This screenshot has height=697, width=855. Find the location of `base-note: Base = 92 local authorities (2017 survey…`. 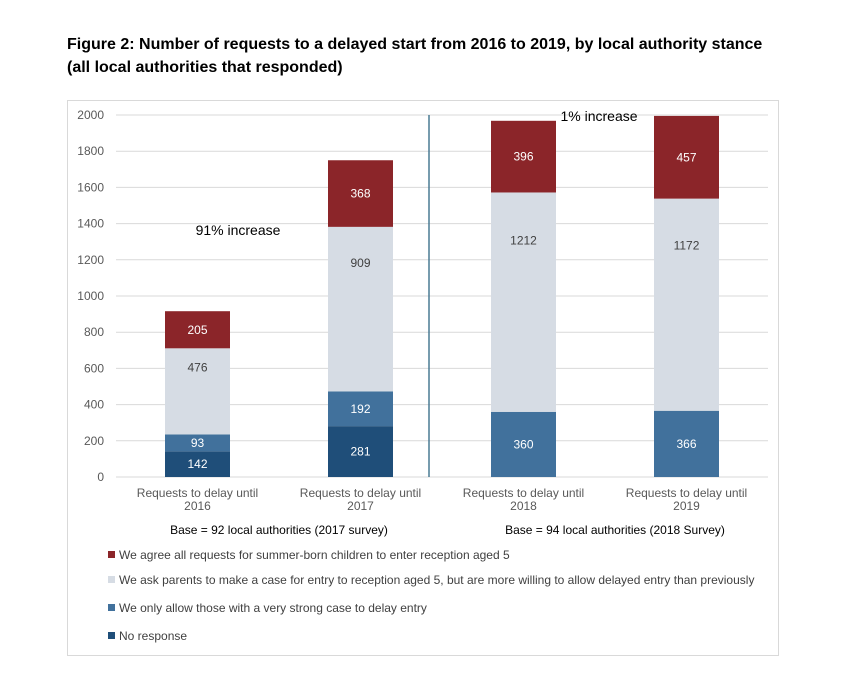

base-note: Base = 92 local authorities (2017 survey… is located at coordinates (279, 530).